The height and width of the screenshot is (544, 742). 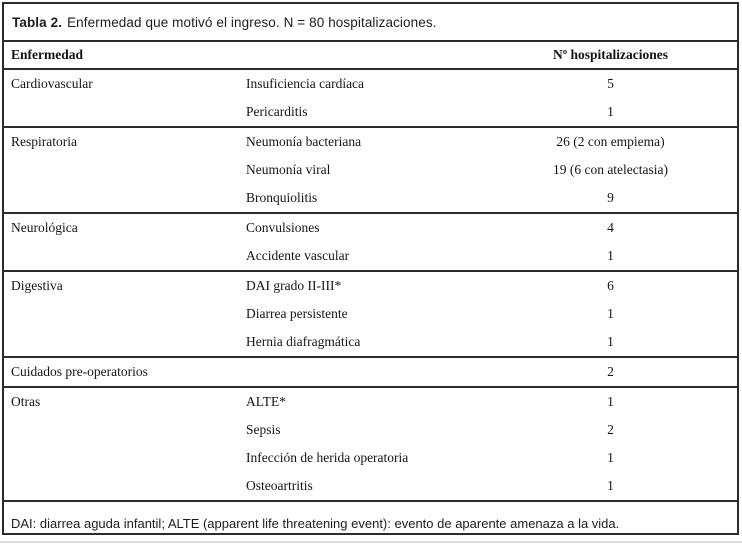 What do you see at coordinates (303, 341) in the screenshot?
I see `subcategory-cell: Hernia diafragmática` at bounding box center [303, 341].